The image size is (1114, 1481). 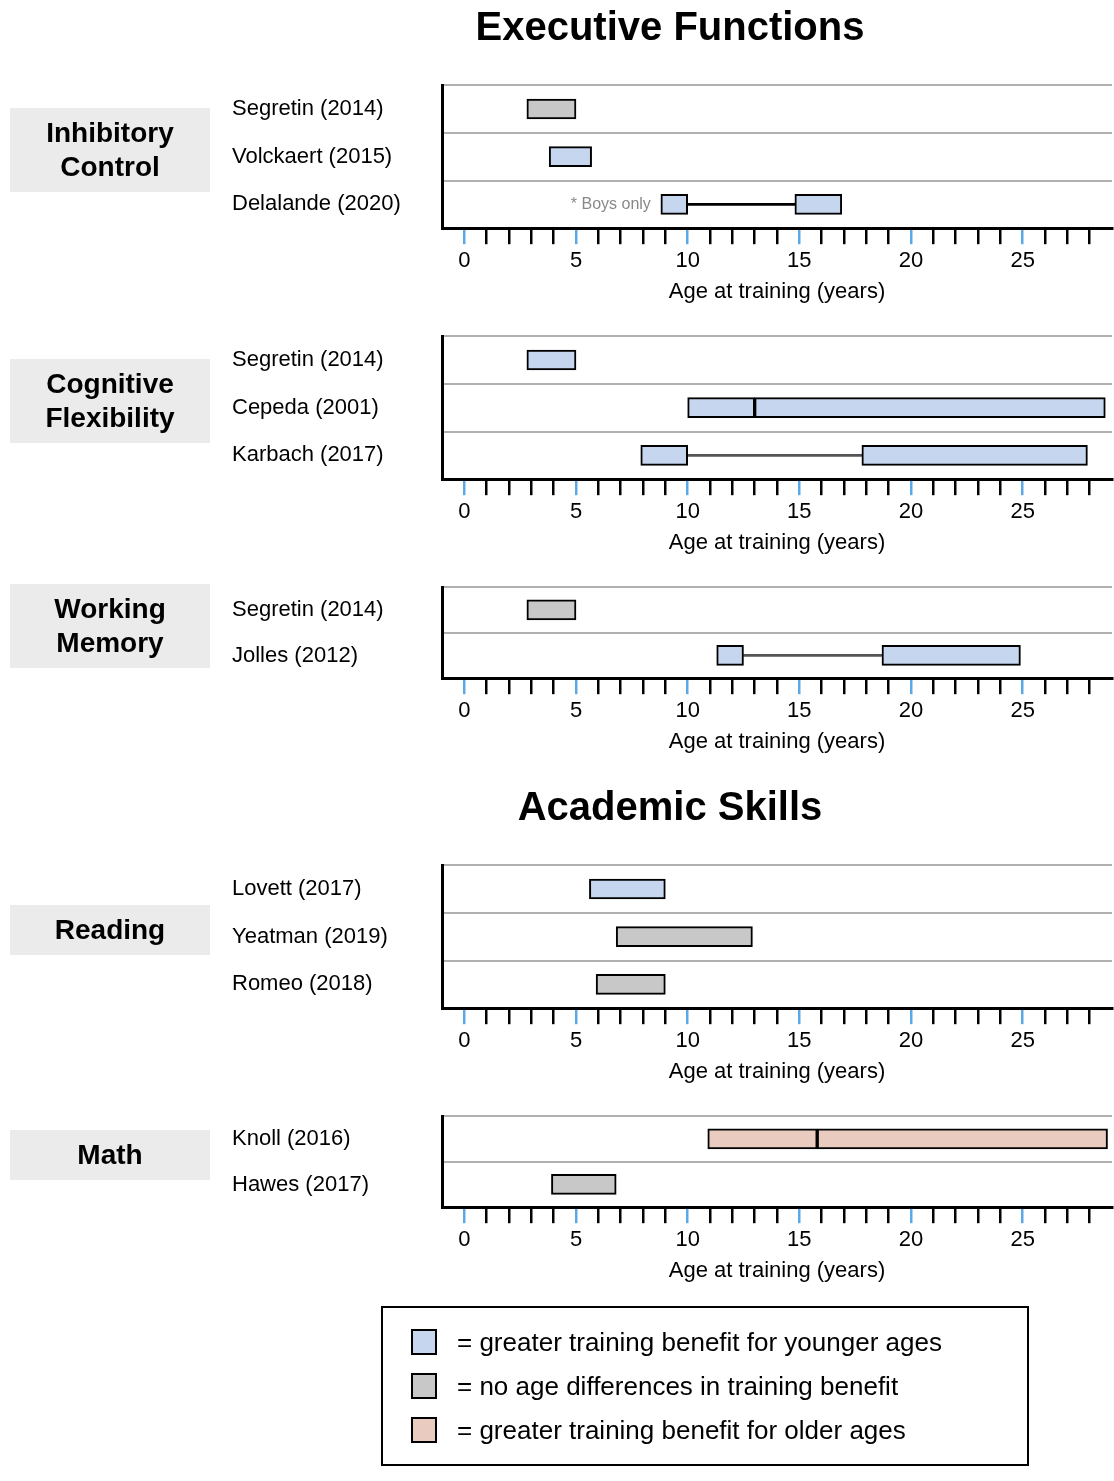 What do you see at coordinates (291, 1138) in the screenshot?
I see `y-tick-label: Knoll (2016)` at bounding box center [291, 1138].